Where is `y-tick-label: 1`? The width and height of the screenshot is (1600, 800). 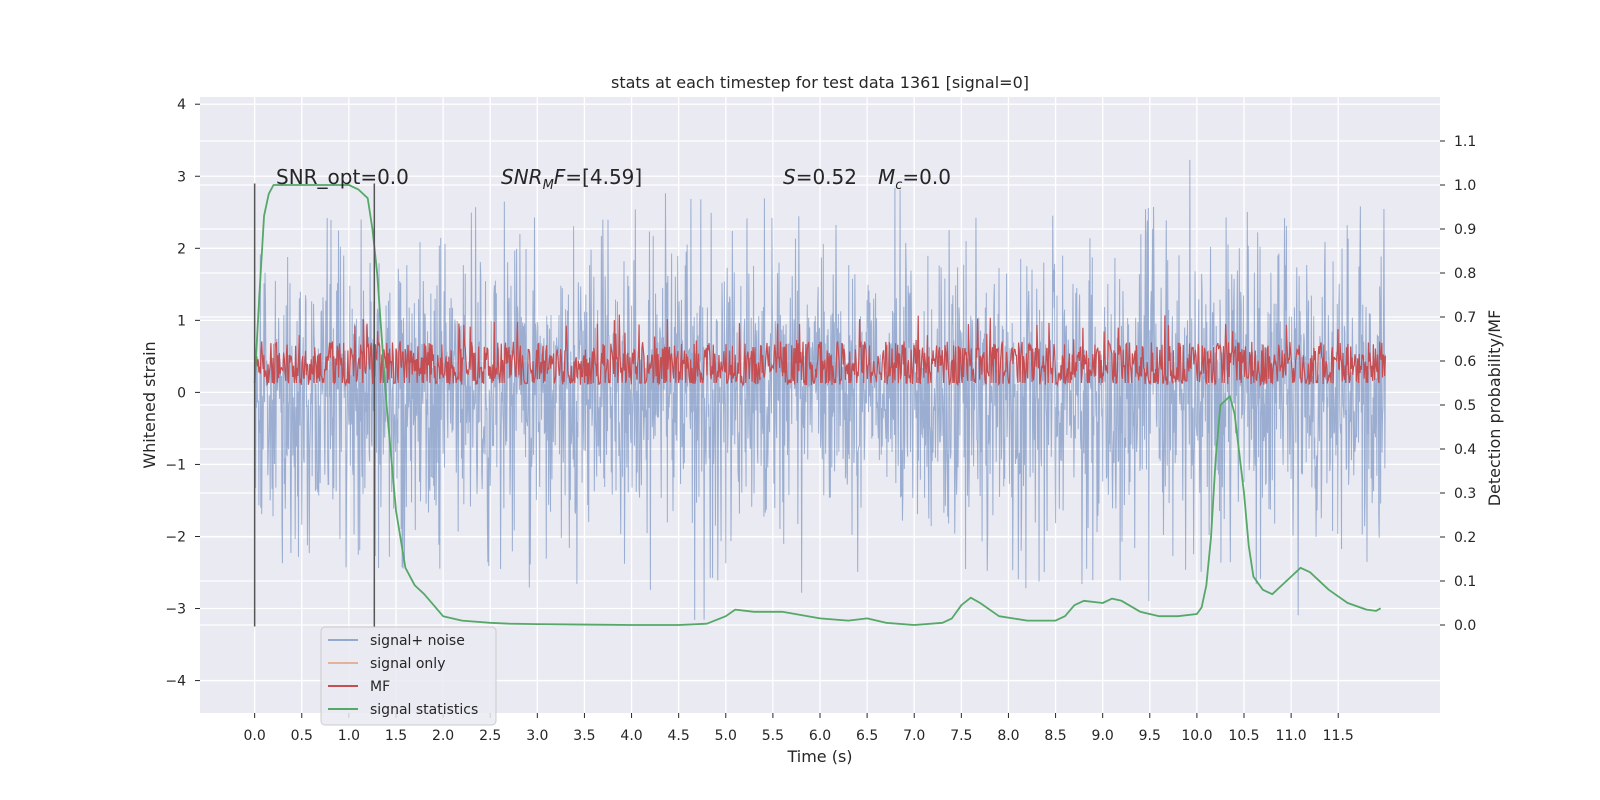
y-tick-label: 1 is located at coordinates (181, 321).